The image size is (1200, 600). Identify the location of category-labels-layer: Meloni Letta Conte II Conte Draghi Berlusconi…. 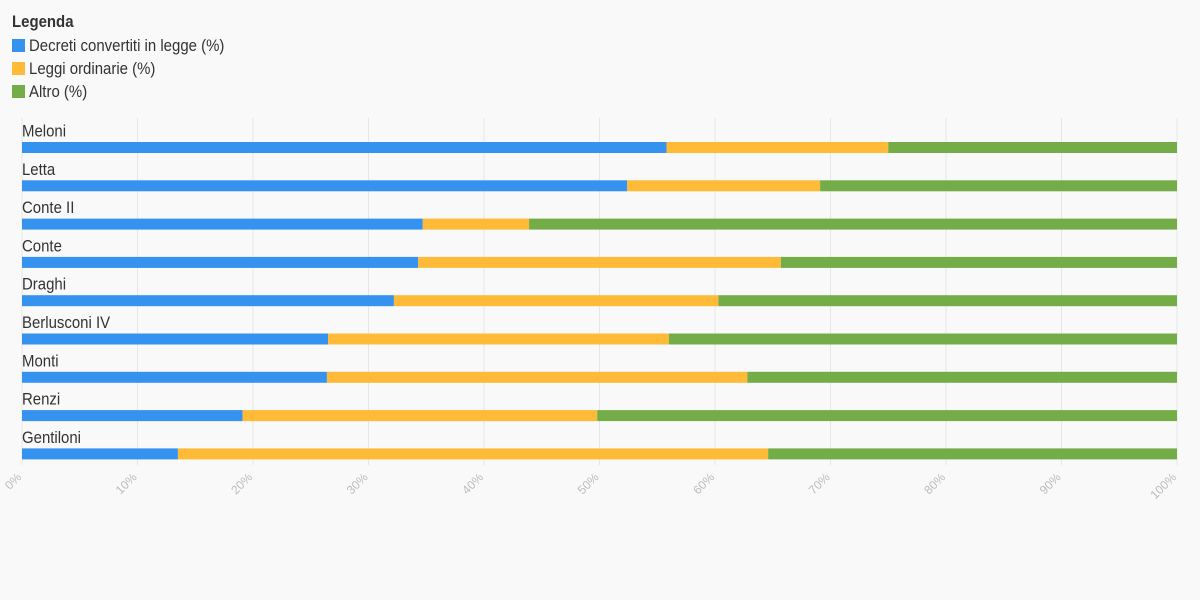
(66, 285).